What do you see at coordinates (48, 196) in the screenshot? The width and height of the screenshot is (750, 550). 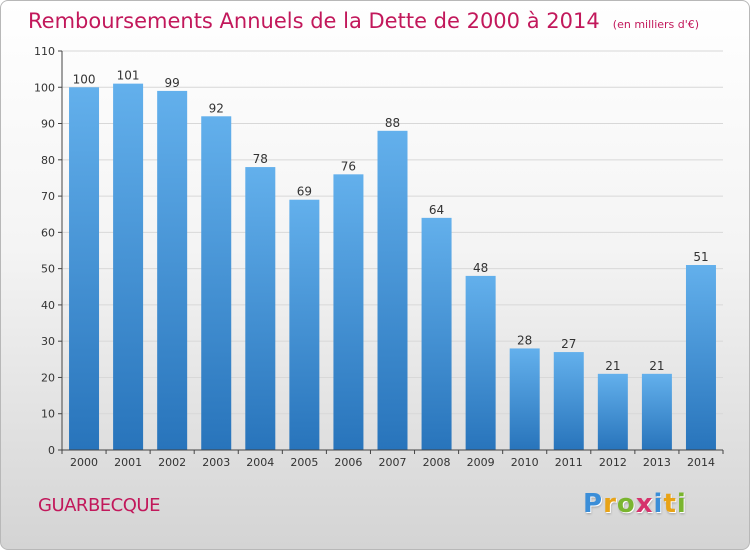 I see `y-tick-label: 70` at bounding box center [48, 196].